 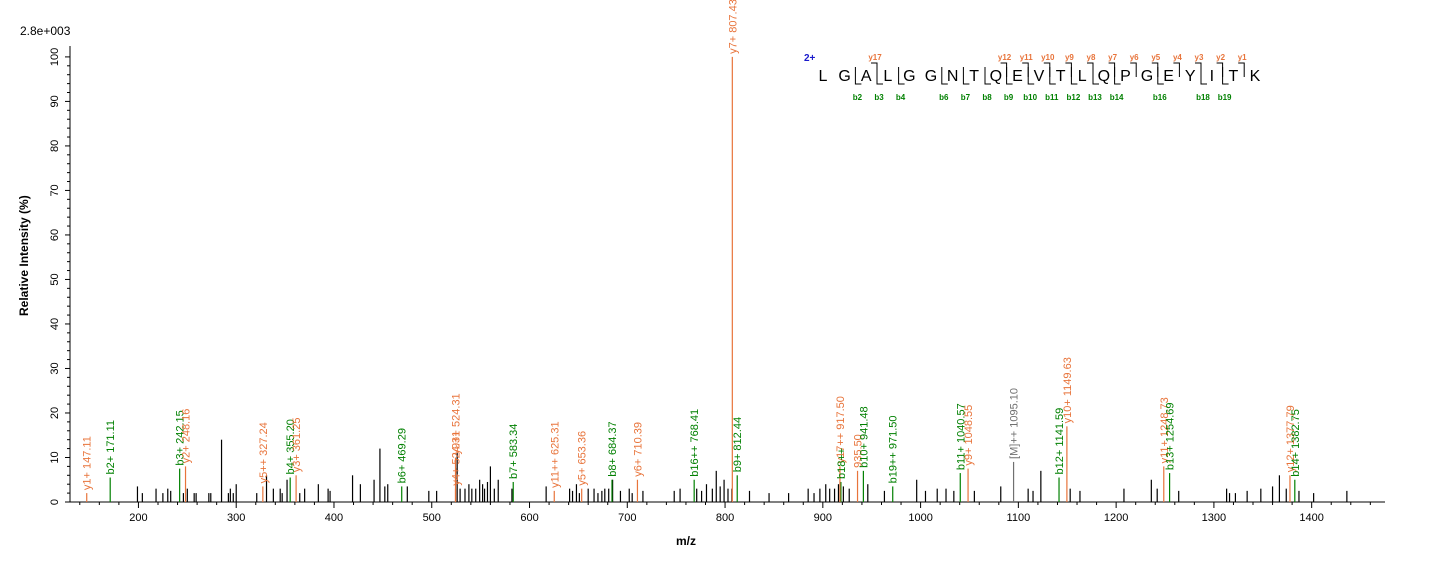 What do you see at coordinates (55, 235) in the screenshot?
I see `y-tick-label: 60` at bounding box center [55, 235].